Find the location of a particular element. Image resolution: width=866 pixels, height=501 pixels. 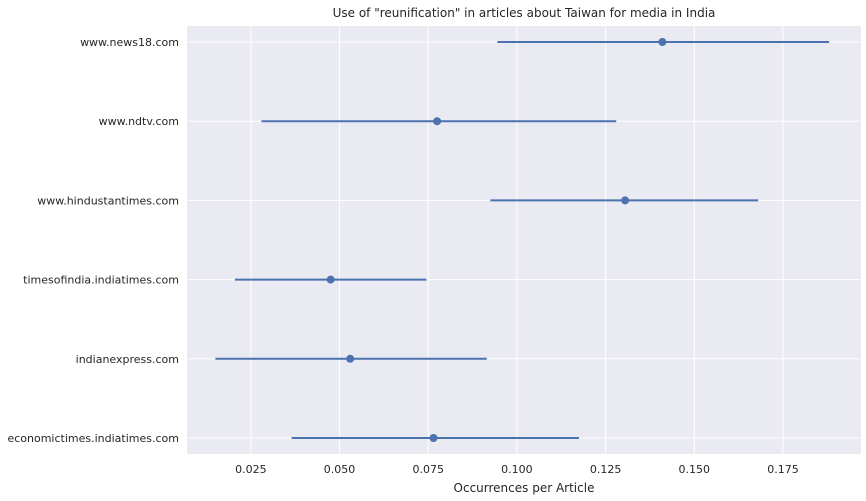

x-tick-label: 0.075 is located at coordinates (428, 469).